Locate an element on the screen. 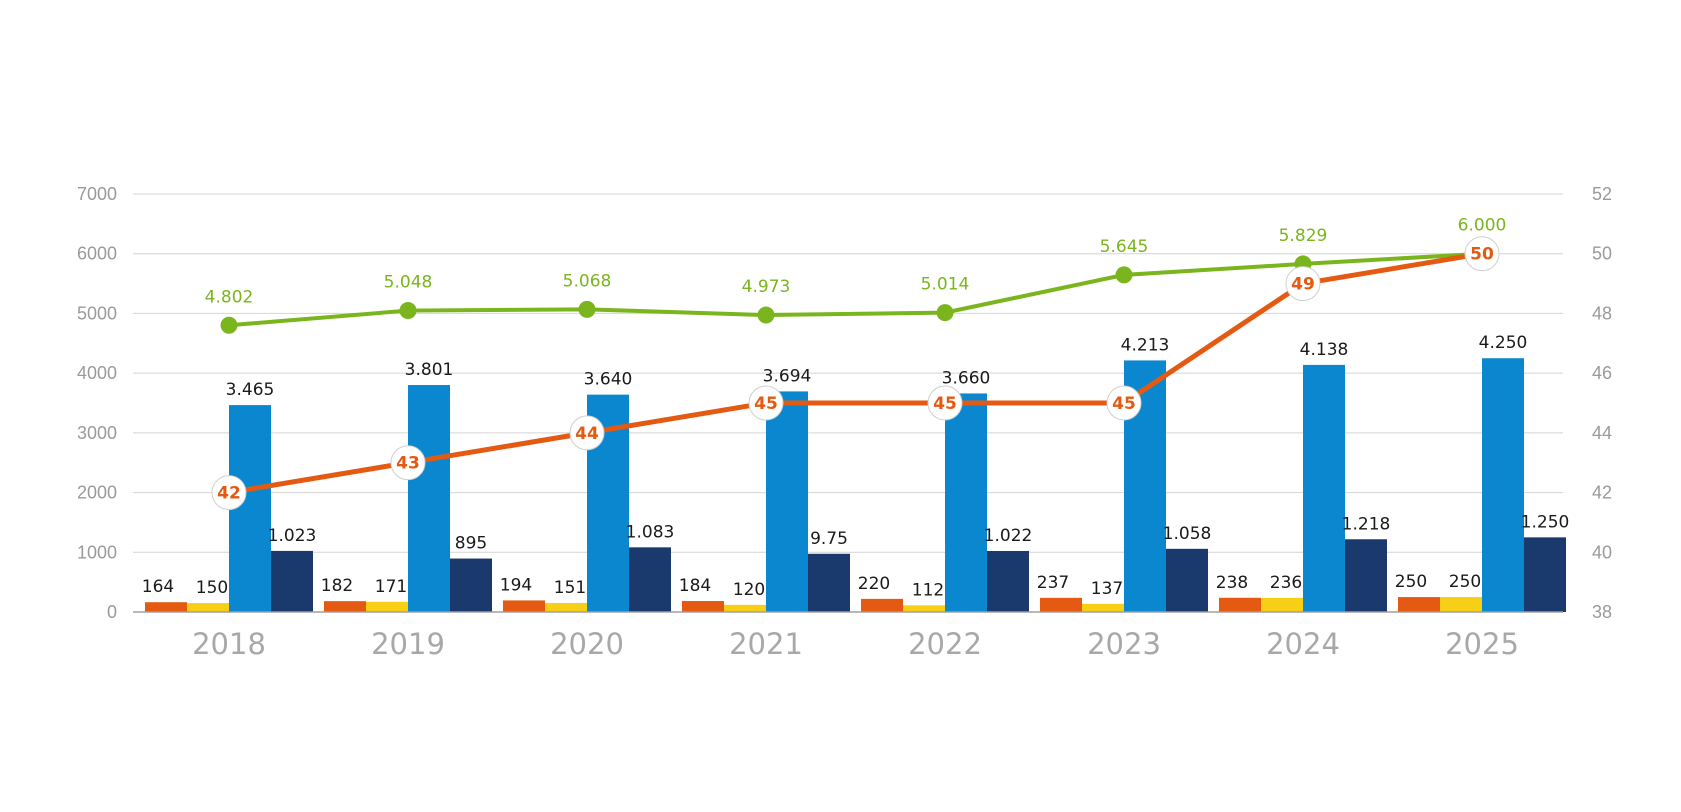 The width and height of the screenshot is (1681, 812). bar-value-label: 112 is located at coordinates (928, 590).